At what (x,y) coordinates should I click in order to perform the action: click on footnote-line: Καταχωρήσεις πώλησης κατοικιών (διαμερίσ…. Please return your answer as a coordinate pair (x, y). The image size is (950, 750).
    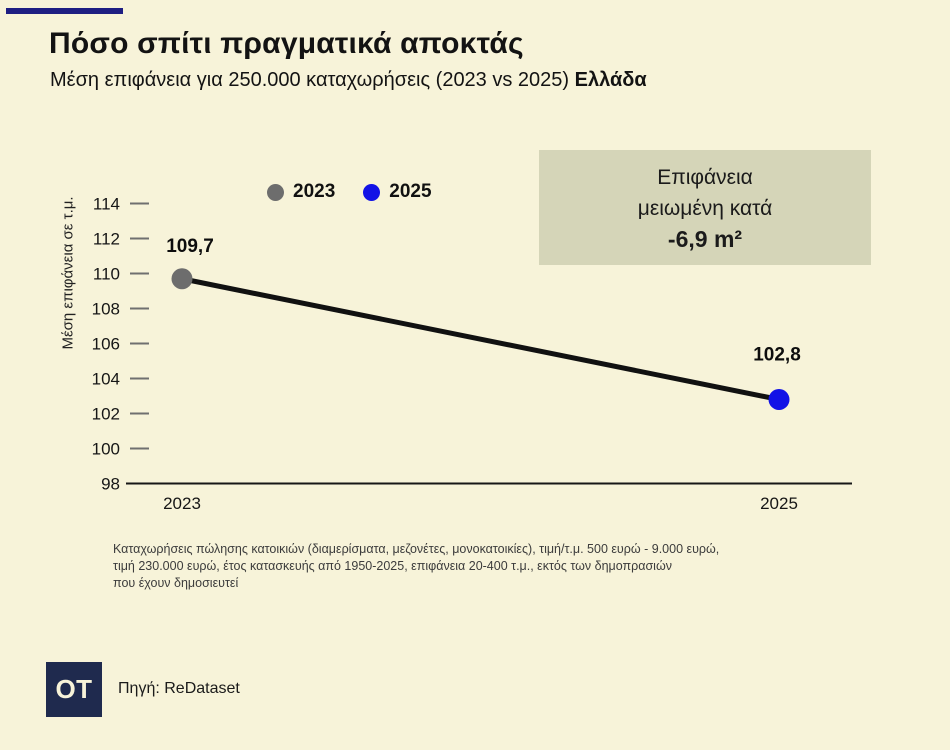
    Looking at the image, I should click on (416, 549).